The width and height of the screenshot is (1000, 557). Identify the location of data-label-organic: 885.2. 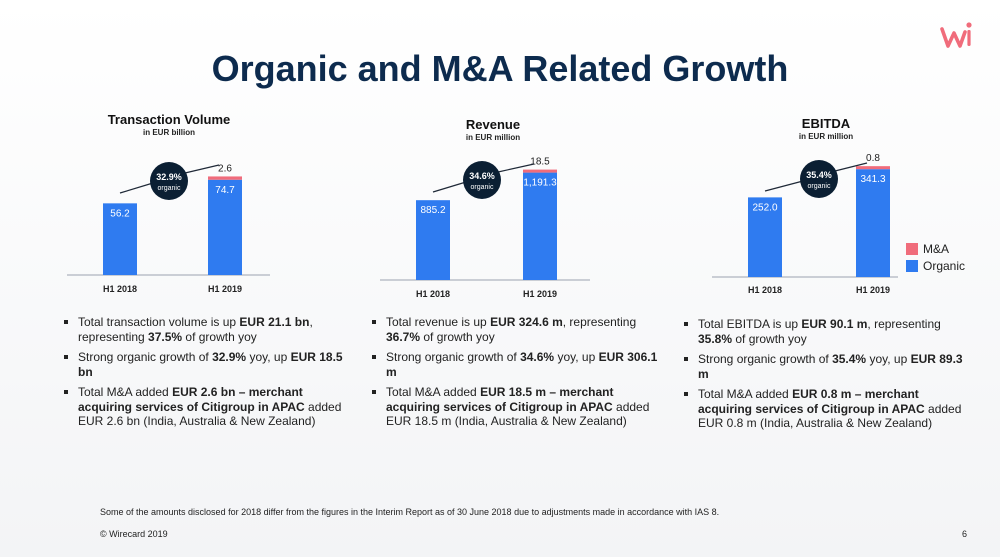
(432, 210).